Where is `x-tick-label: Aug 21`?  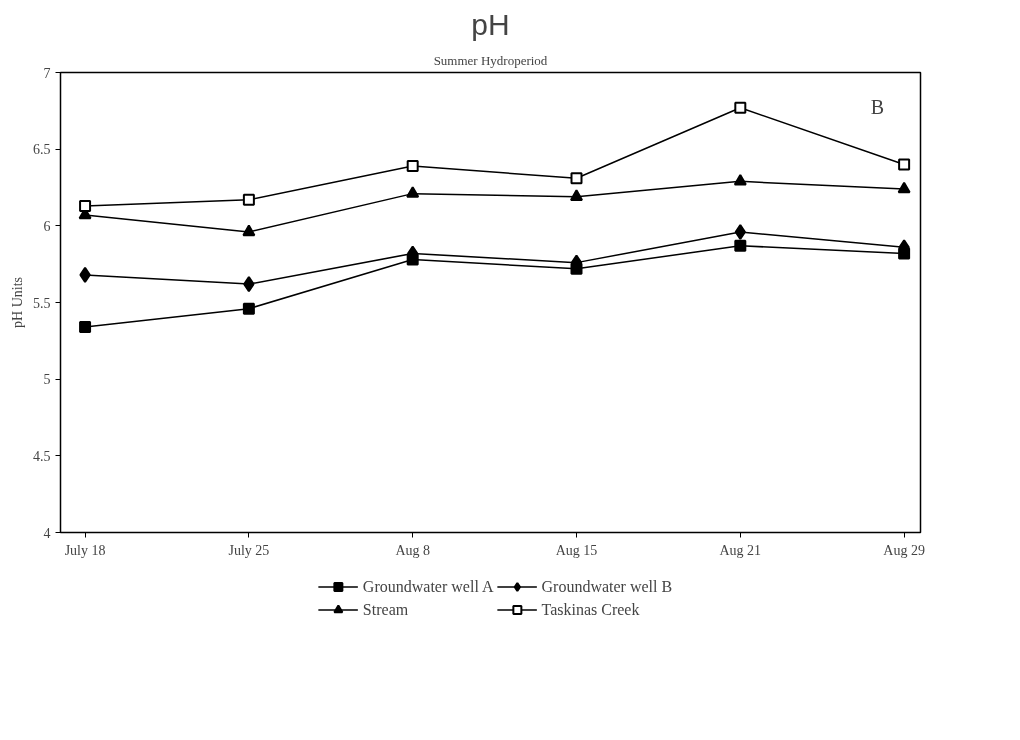 x-tick-label: Aug 21 is located at coordinates (740, 550).